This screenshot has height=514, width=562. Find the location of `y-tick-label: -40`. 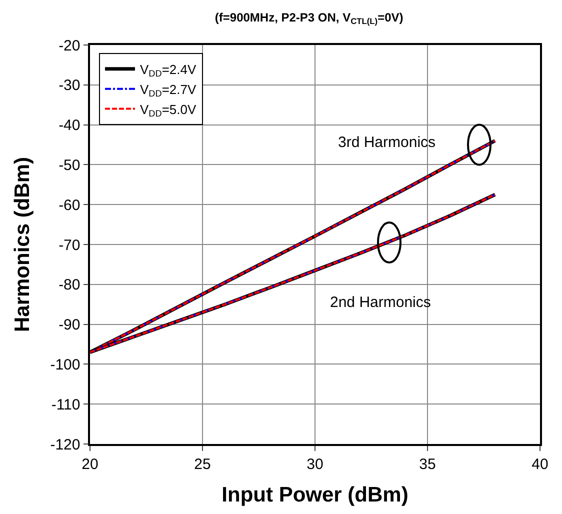

y-tick-label: -40 is located at coordinates (69, 125).